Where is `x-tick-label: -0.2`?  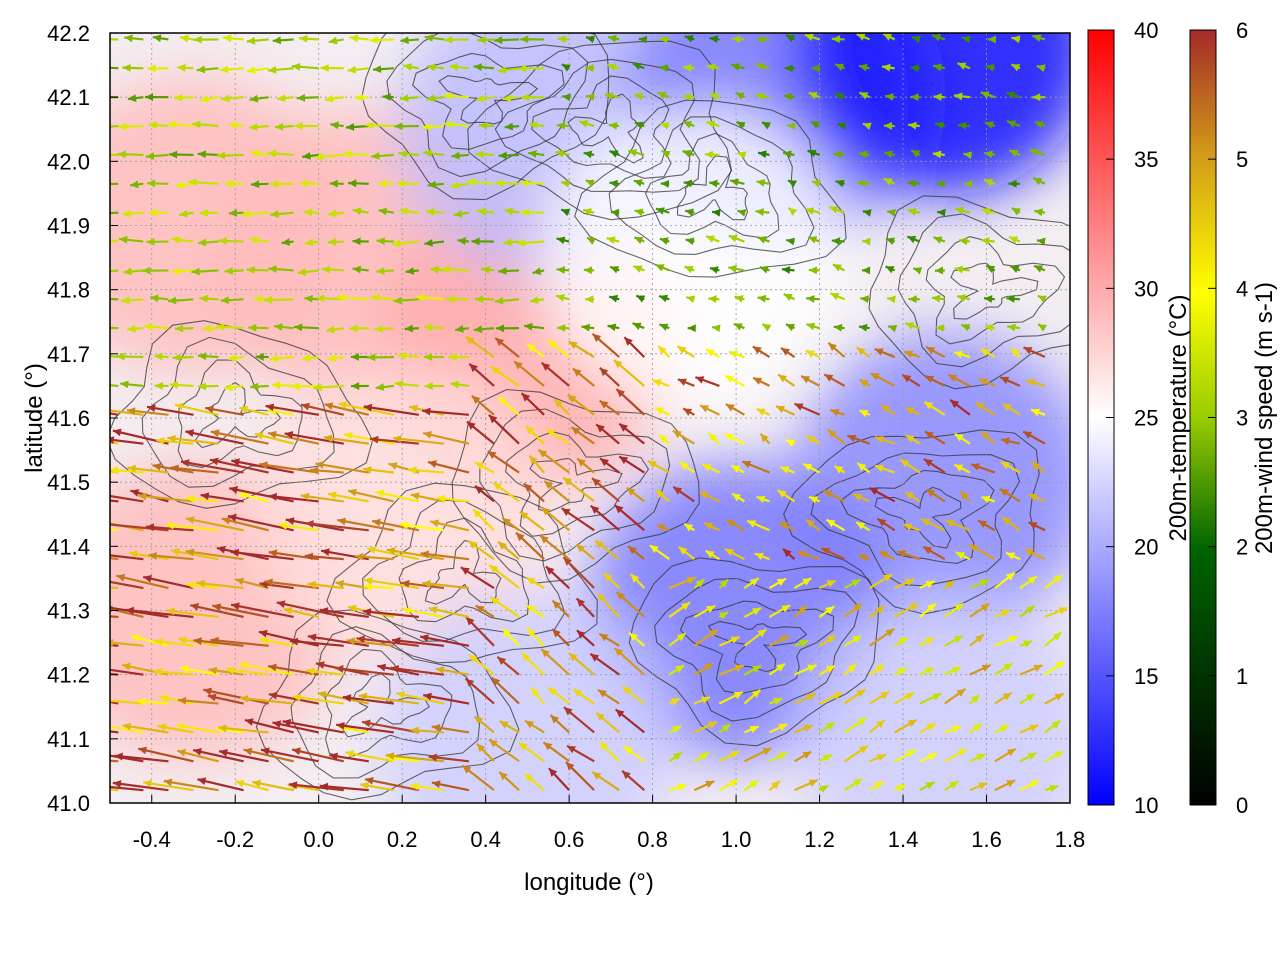 x-tick-label: -0.2 is located at coordinates (235, 839).